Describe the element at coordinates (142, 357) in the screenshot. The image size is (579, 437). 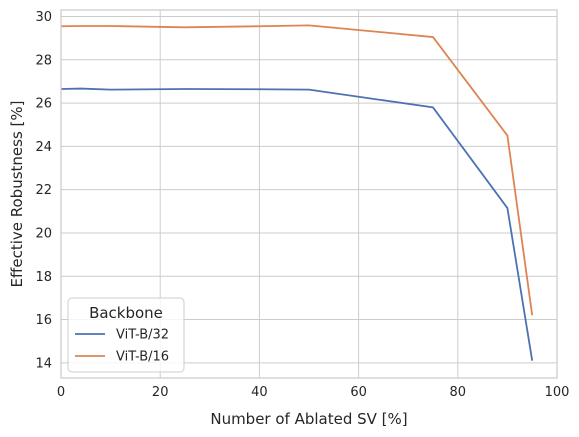
I see `legend-entry: ViT-B/16` at that location.